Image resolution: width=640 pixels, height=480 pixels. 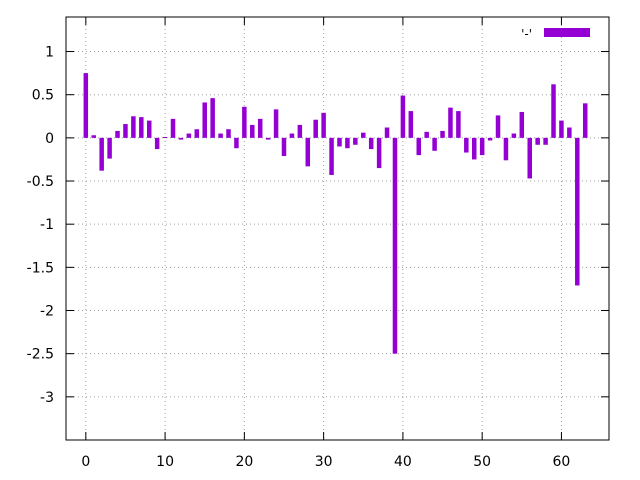 I want to click on y-tick-label: -3, so click(x=47, y=398).